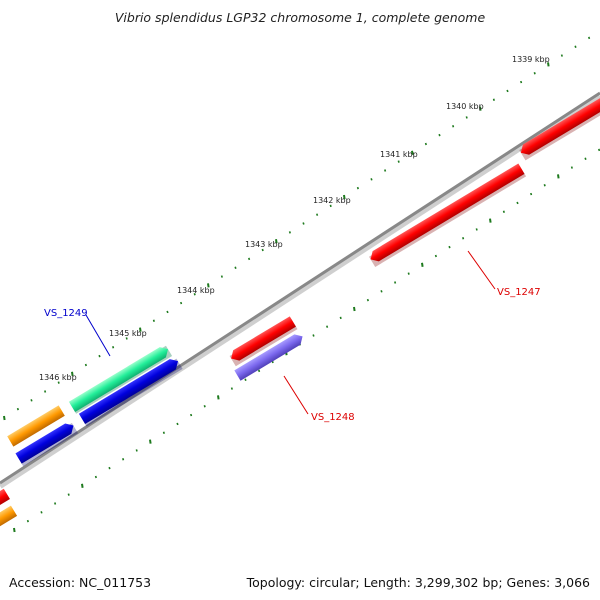  I want to click on ruler-label: 1344 kbp, so click(196, 290).